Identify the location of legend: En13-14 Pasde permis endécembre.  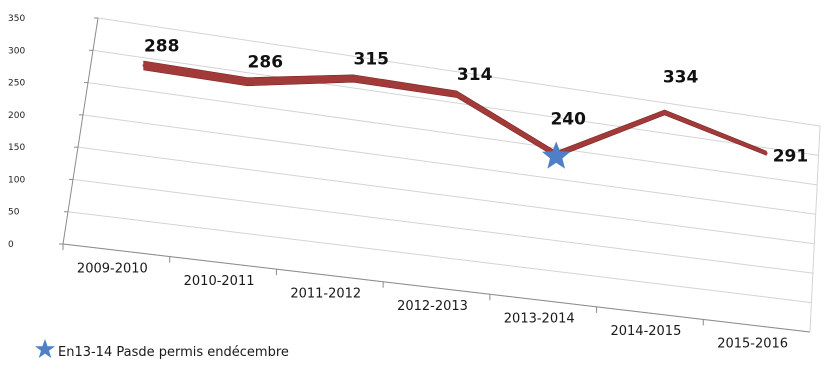
(184, 360).